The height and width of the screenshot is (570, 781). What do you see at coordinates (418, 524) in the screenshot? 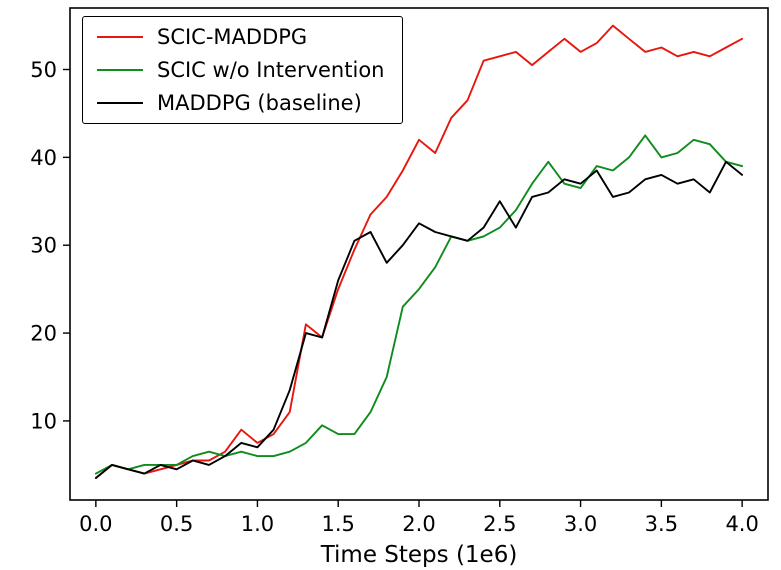
I see `svg-text: 2.0` at bounding box center [418, 524].